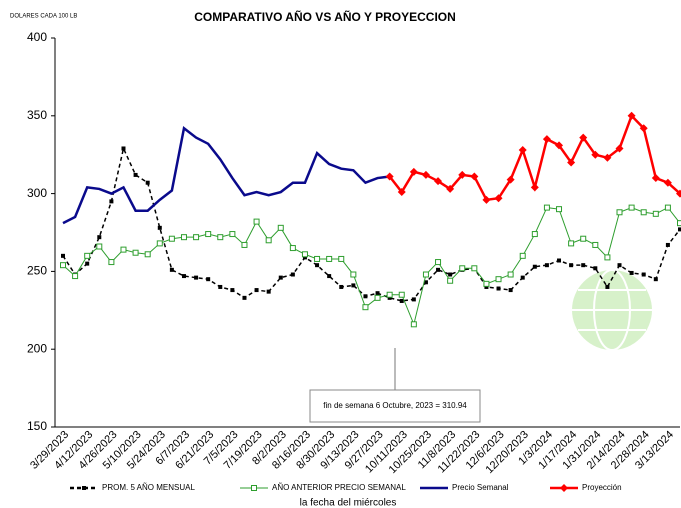 The height and width of the screenshot is (508, 681). What do you see at coordinates (612, 310) in the screenshot?
I see `logo` at bounding box center [612, 310].